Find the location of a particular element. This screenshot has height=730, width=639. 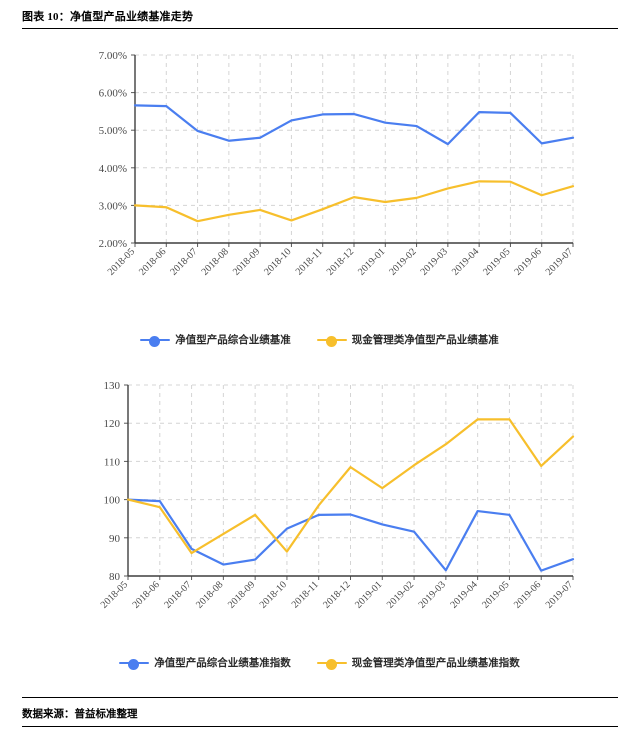

legend-item-blue: 净值型产品综合业绩基准 is located at coordinates (215, 339).